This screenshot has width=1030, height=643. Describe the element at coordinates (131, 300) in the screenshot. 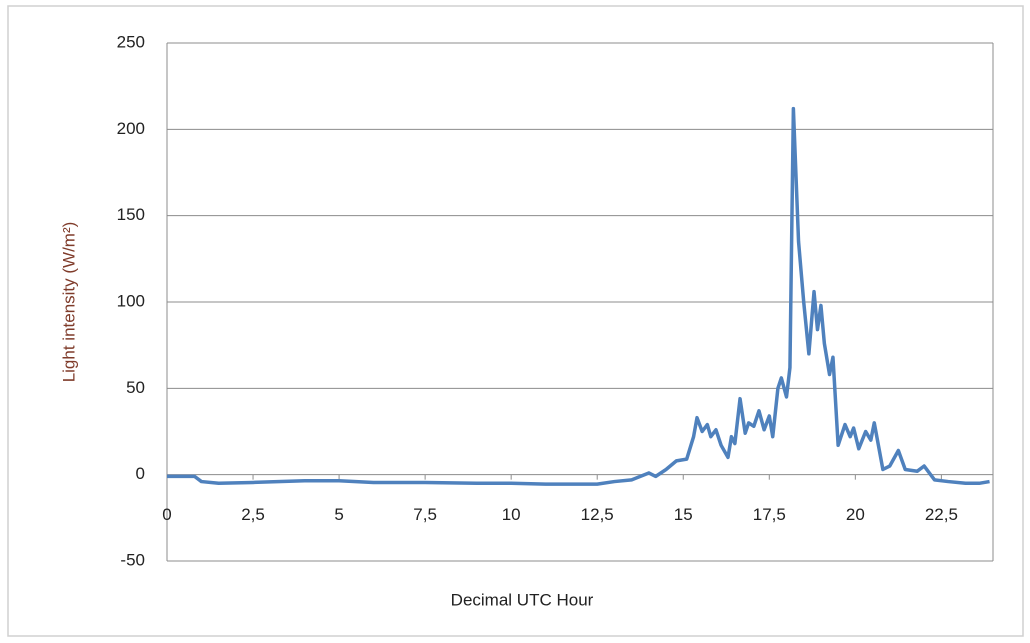

I see `y-tick-label: 100` at that location.